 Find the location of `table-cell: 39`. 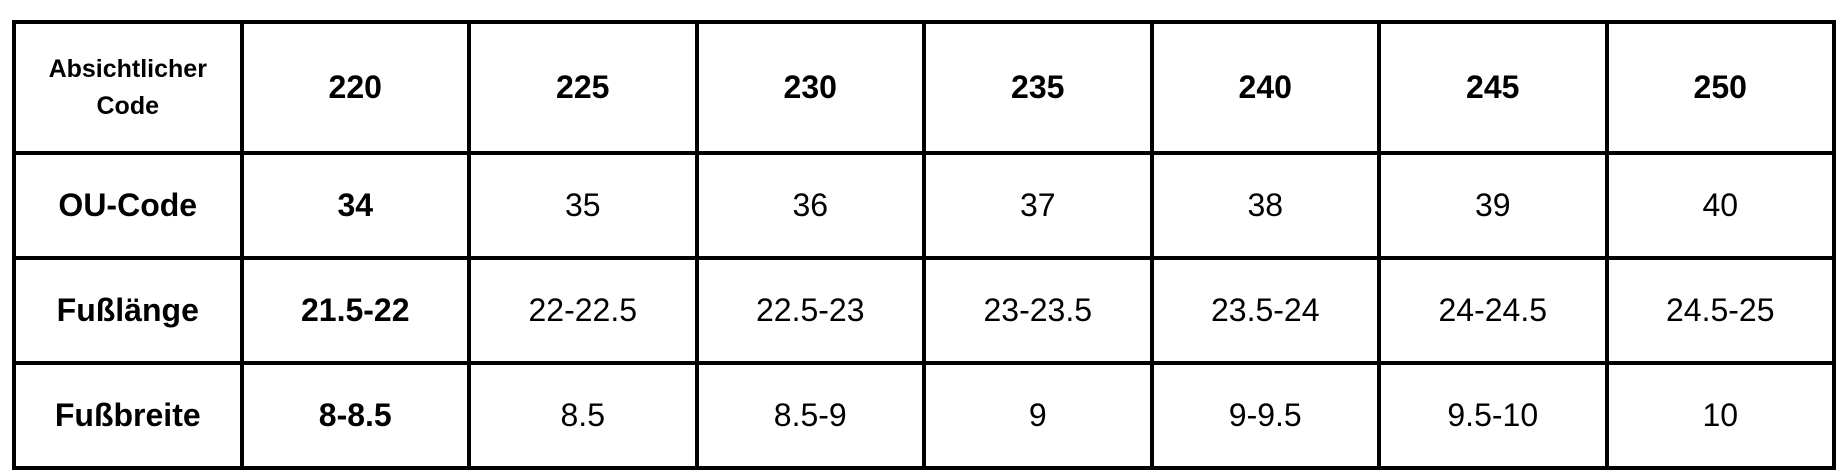

table-cell: 39 is located at coordinates (1493, 205).